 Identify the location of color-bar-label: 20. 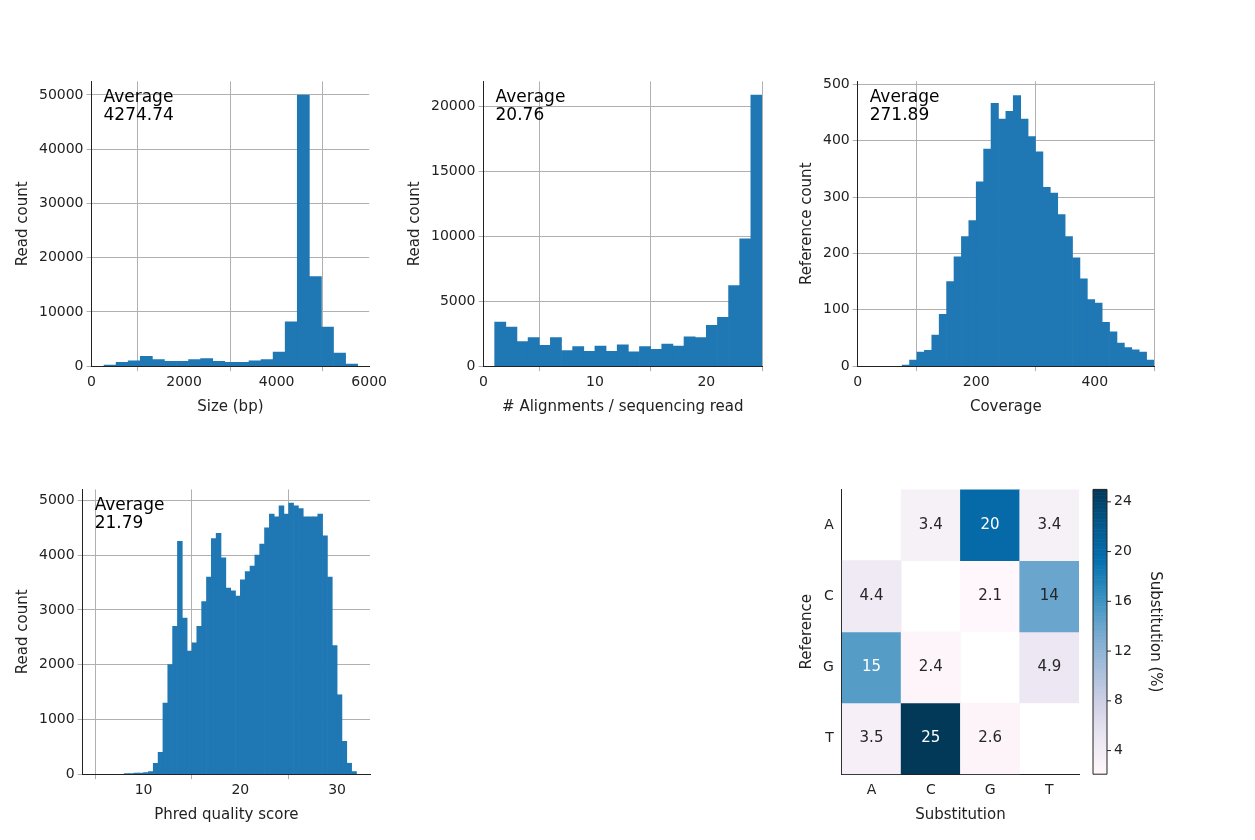
(1123, 550).